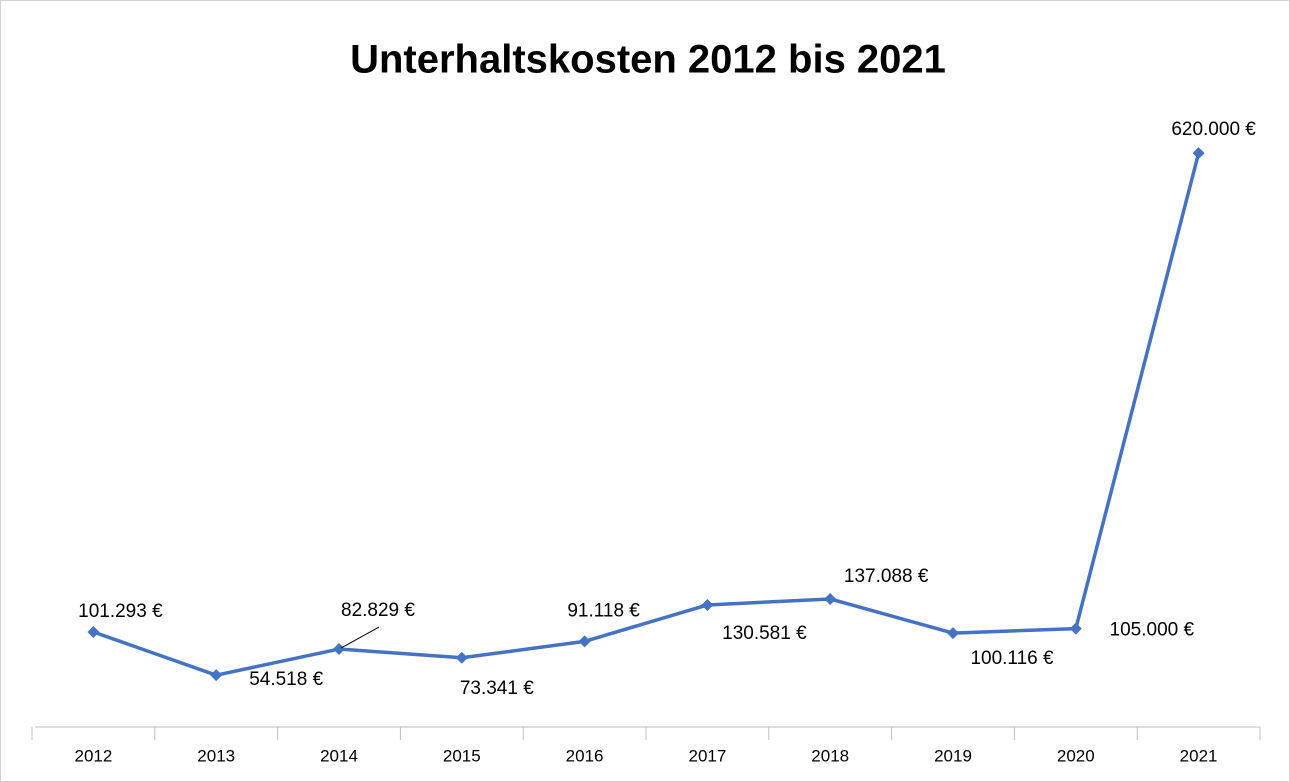 This screenshot has height=782, width=1290. Describe the element at coordinates (360, 637) in the screenshot. I see `leader-line` at that location.